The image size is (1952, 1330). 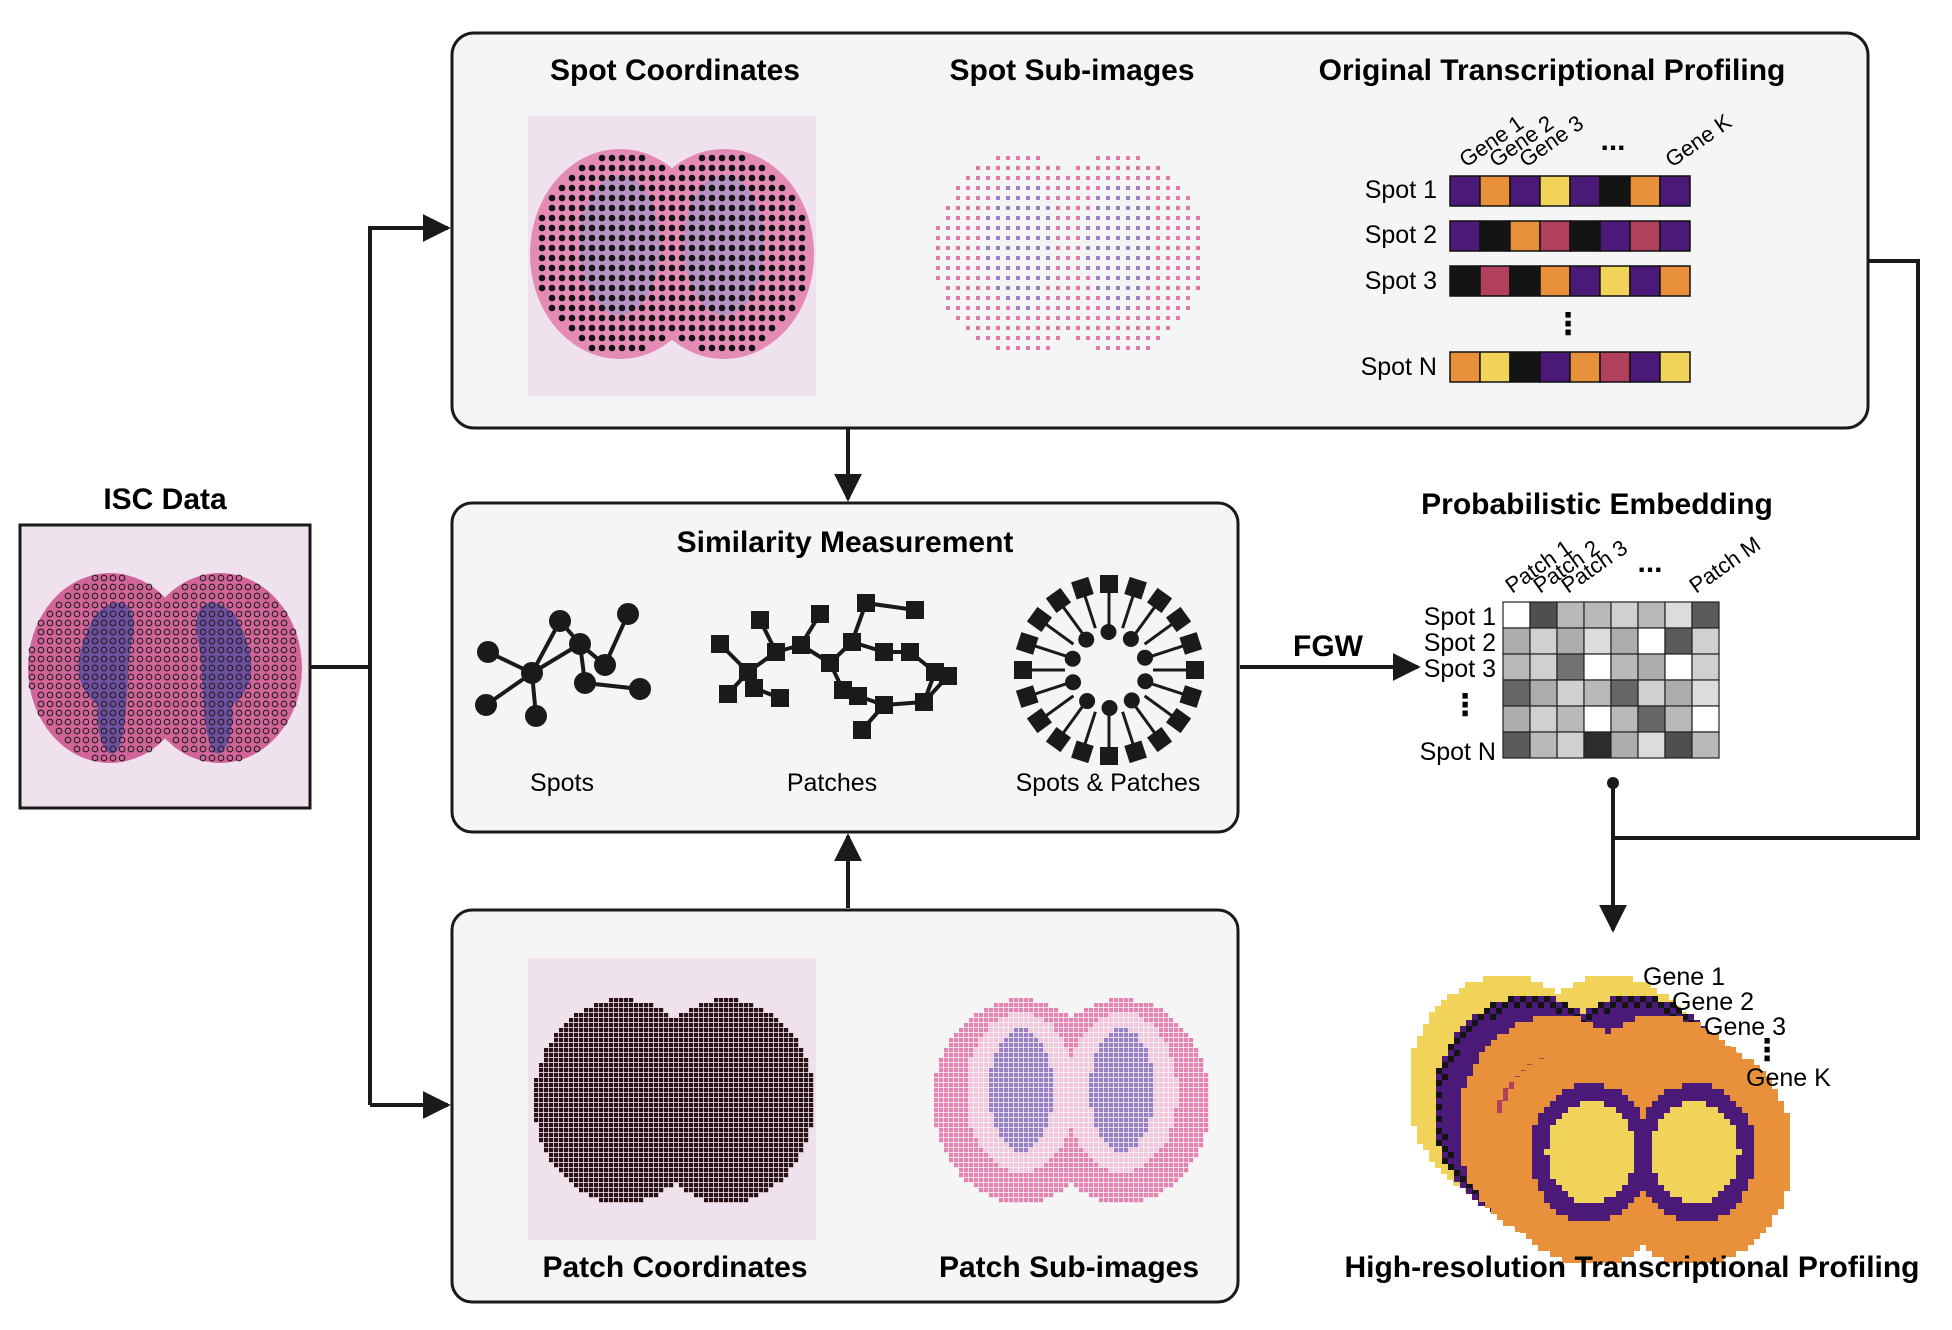 I want to click on ring-spot, so click(x=1086, y=639).